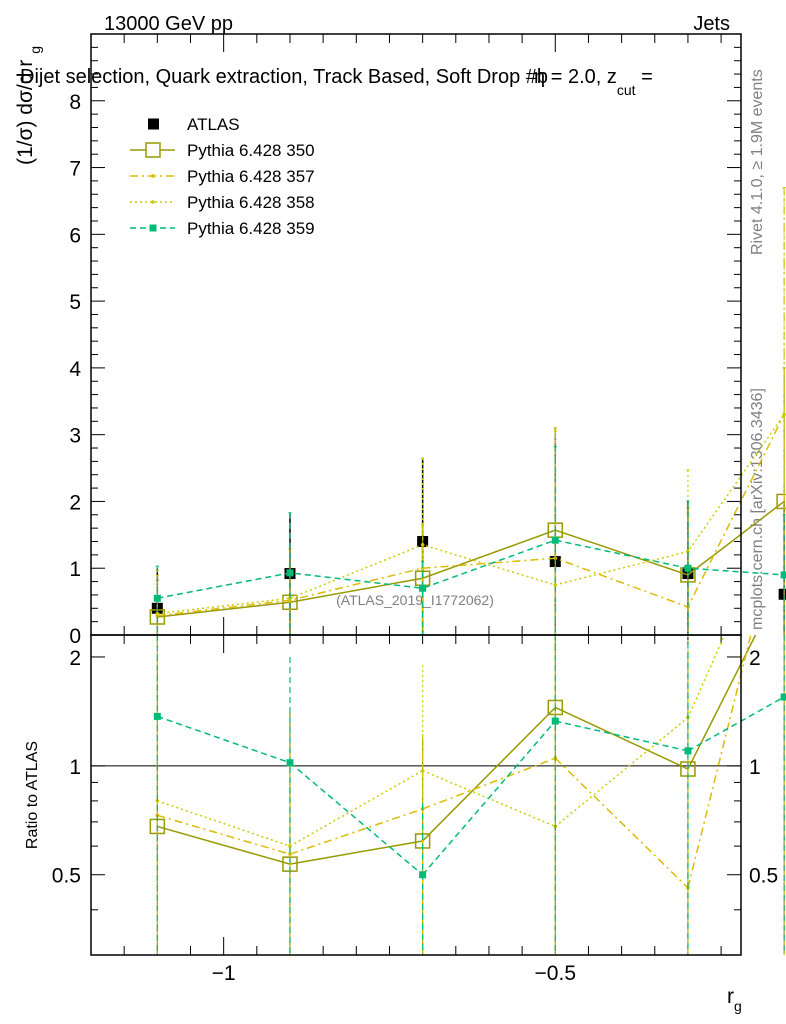 This screenshot has height=1024, width=786. What do you see at coordinates (75, 369) in the screenshot?
I see `y-tick-label: 4` at bounding box center [75, 369].